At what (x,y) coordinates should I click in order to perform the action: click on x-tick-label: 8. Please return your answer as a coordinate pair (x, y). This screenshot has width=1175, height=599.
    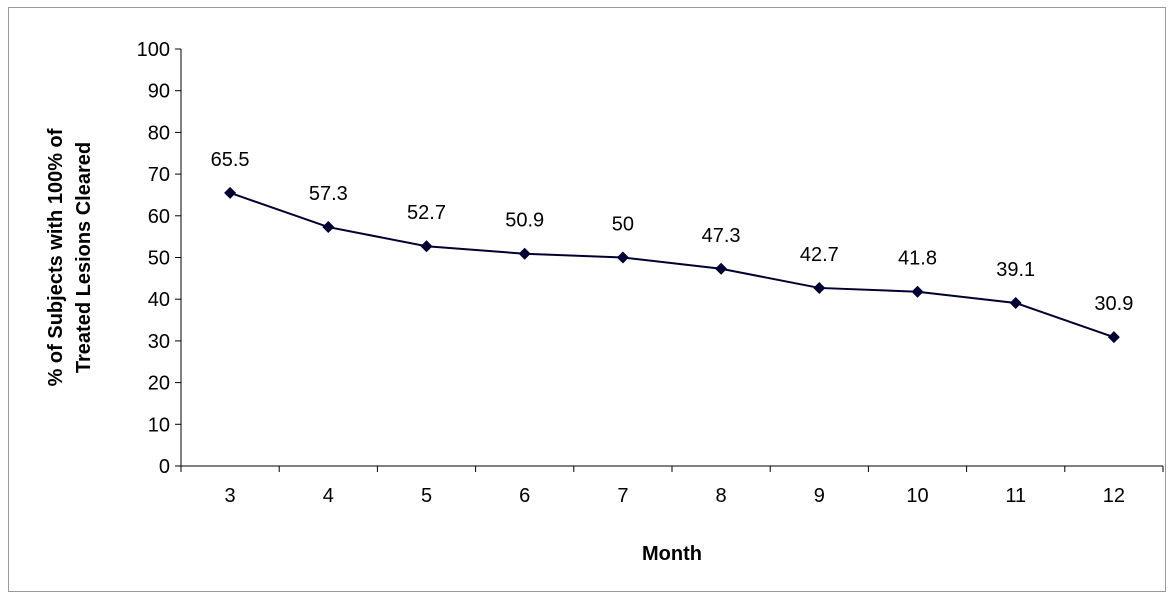
    Looking at the image, I should click on (721, 496).